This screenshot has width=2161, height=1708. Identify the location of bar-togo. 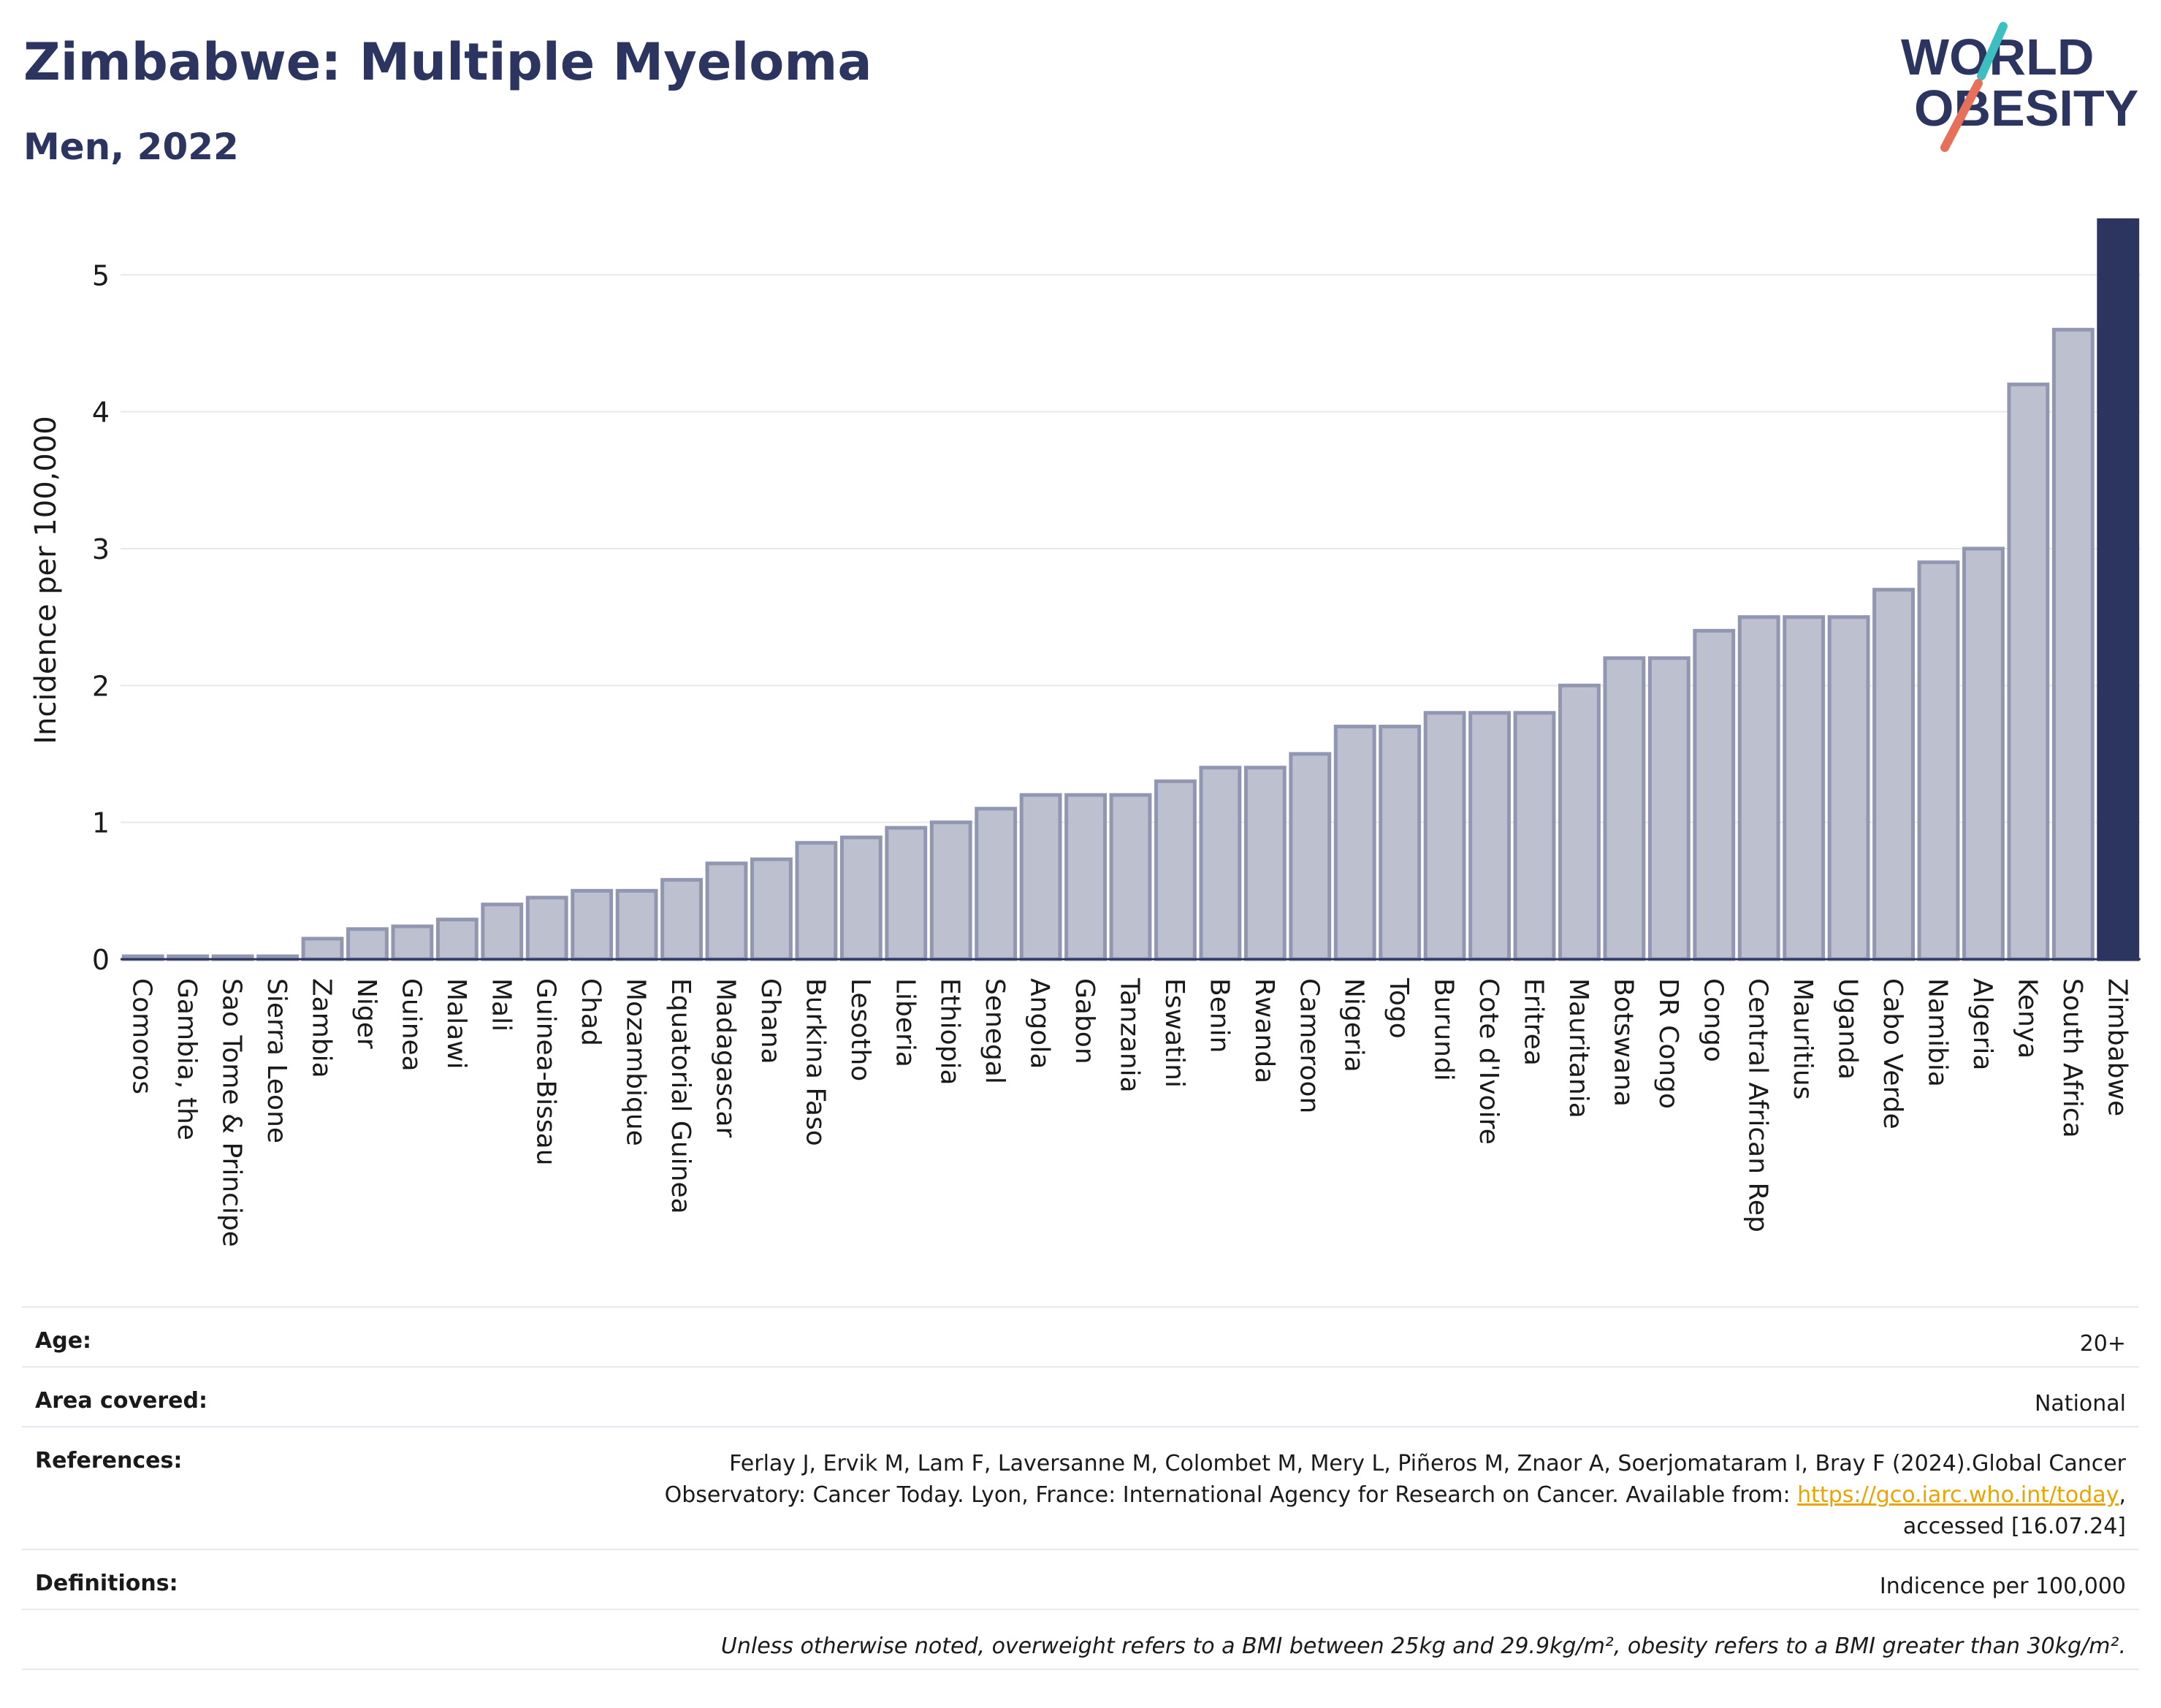
(1400, 843).